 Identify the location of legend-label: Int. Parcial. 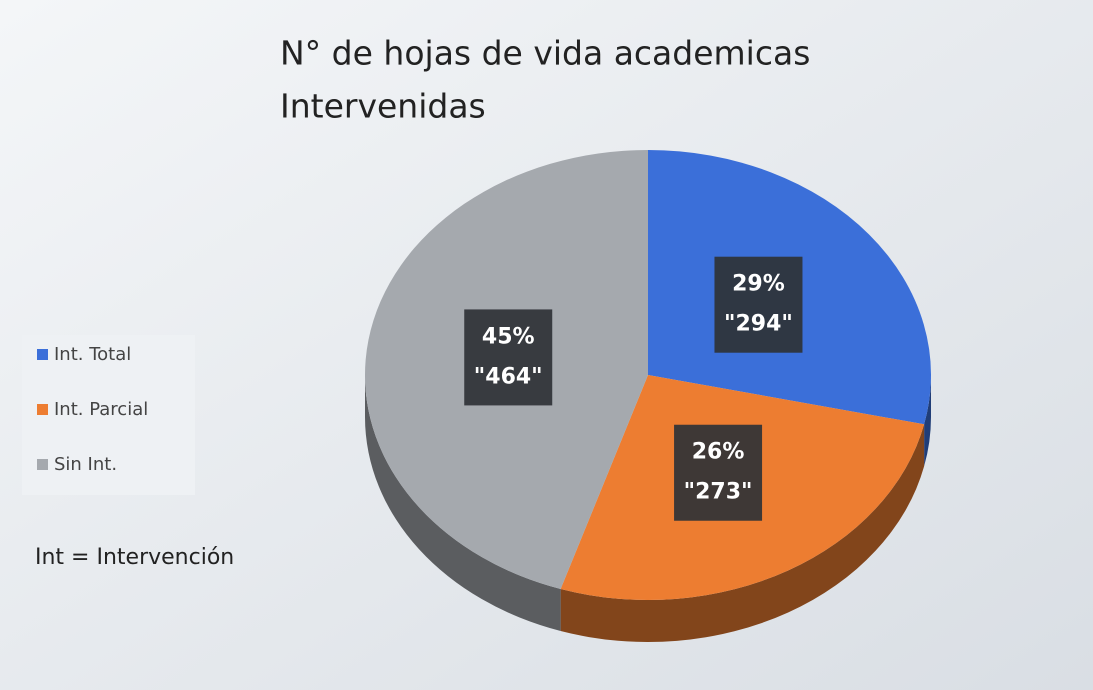
(101, 409).